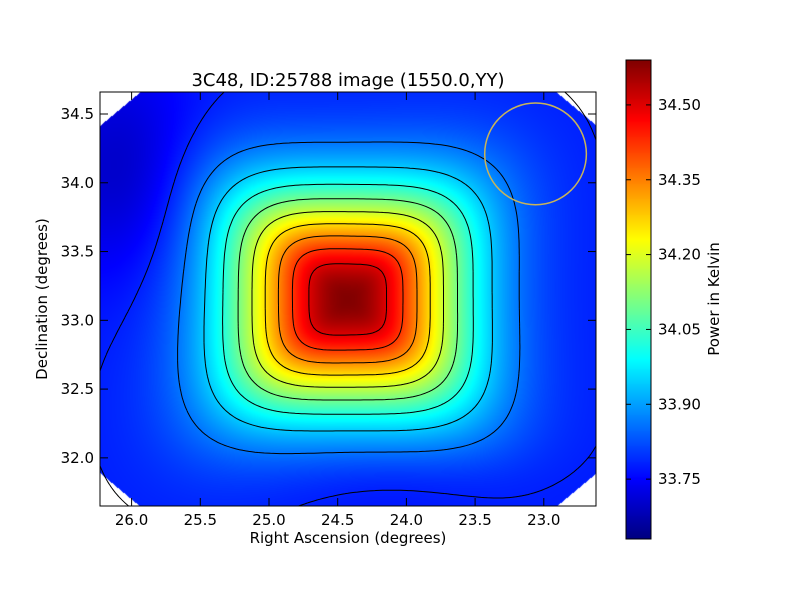  What do you see at coordinates (679, 329) in the screenshot?
I see `colorbar-tick-label: 34.05` at bounding box center [679, 329].